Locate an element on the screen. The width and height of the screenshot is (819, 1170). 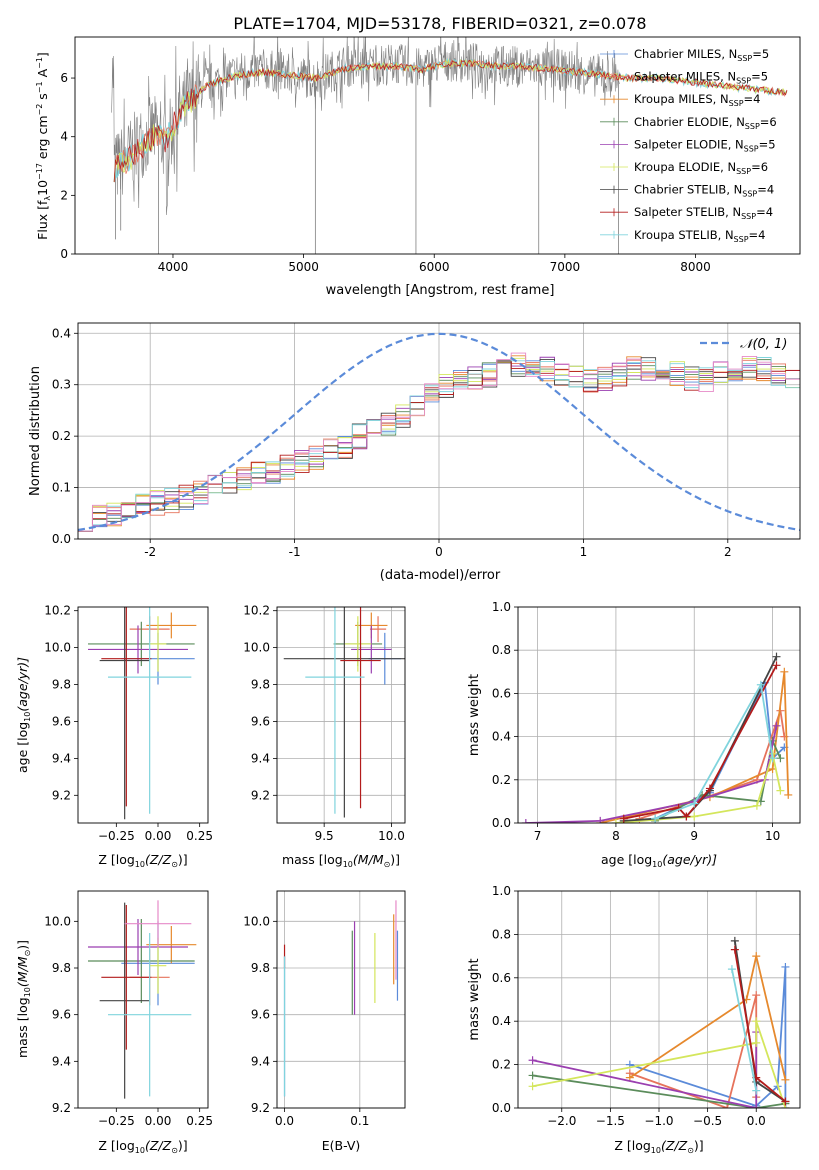
x-tick-label: 10 is located at coordinates (772, 836).